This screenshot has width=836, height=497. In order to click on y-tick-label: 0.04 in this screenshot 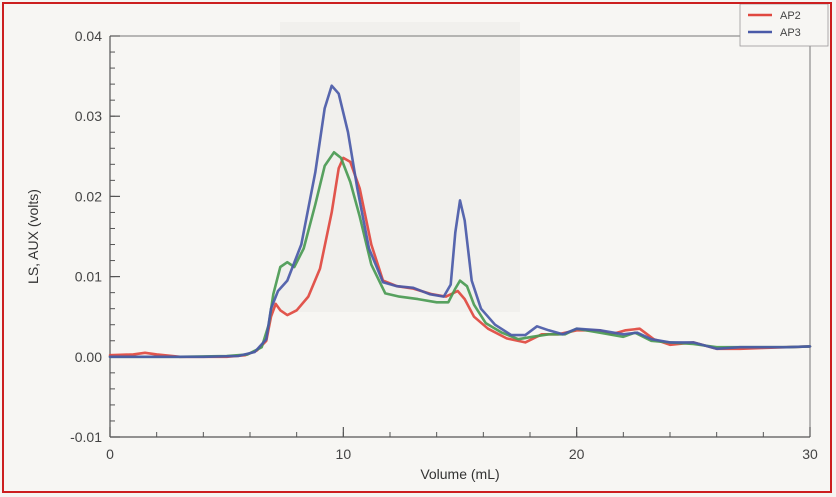, I will do `click(88, 36)`.